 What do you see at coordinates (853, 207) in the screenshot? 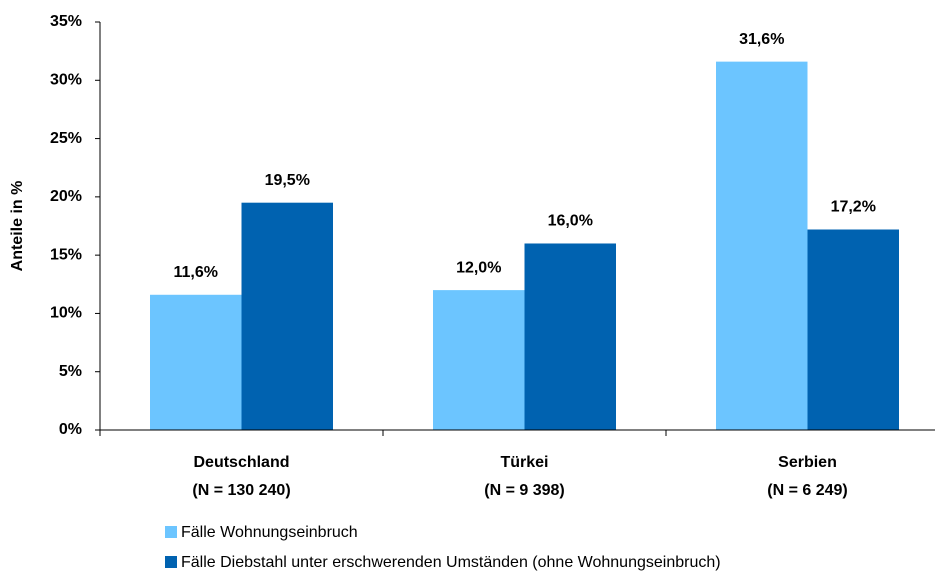
I see `value-label: 17,2%` at bounding box center [853, 207].